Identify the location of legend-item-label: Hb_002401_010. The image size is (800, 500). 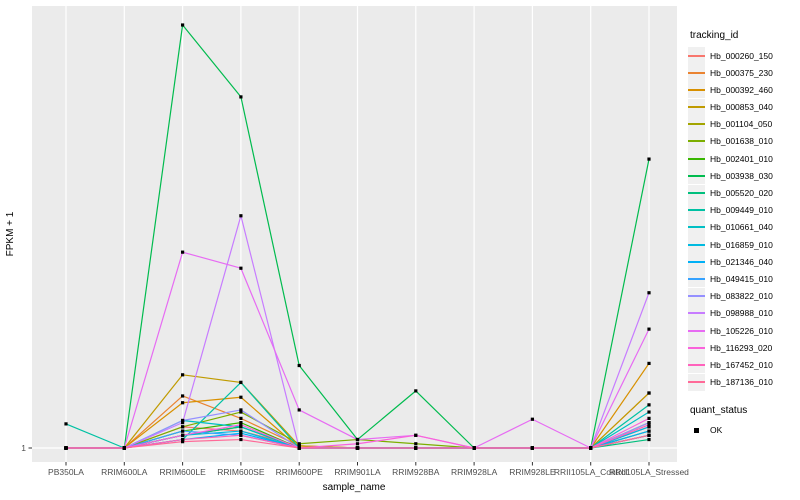
(741, 158).